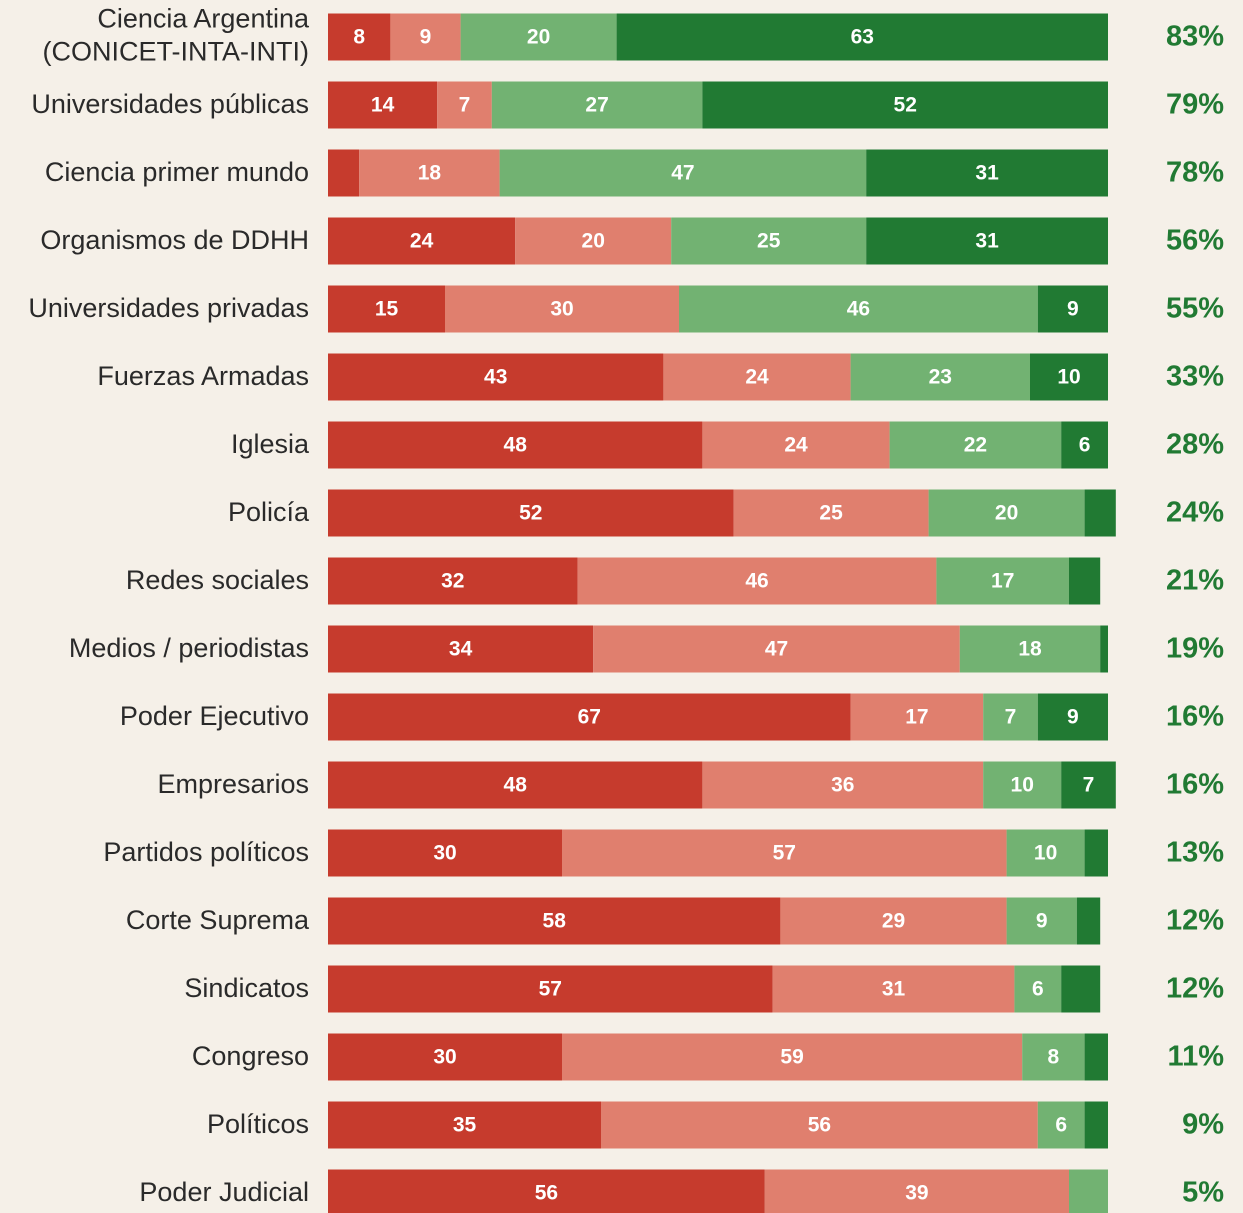 Image resolution: width=1243 pixels, height=1213 pixels. I want to click on segment-label: 32, so click(452, 581).